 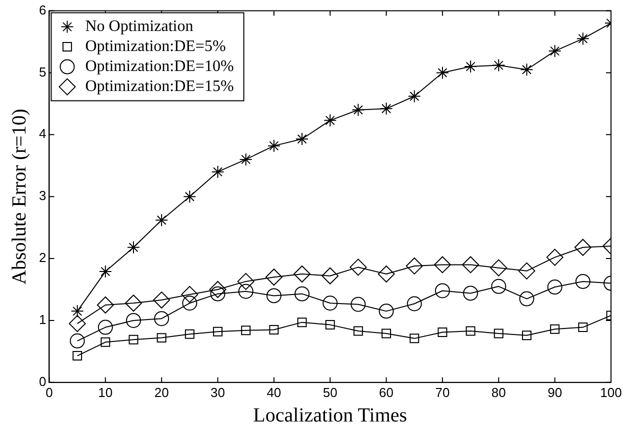 What do you see at coordinates (330, 415) in the screenshot?
I see `x-axis-title: Localization Times` at bounding box center [330, 415].